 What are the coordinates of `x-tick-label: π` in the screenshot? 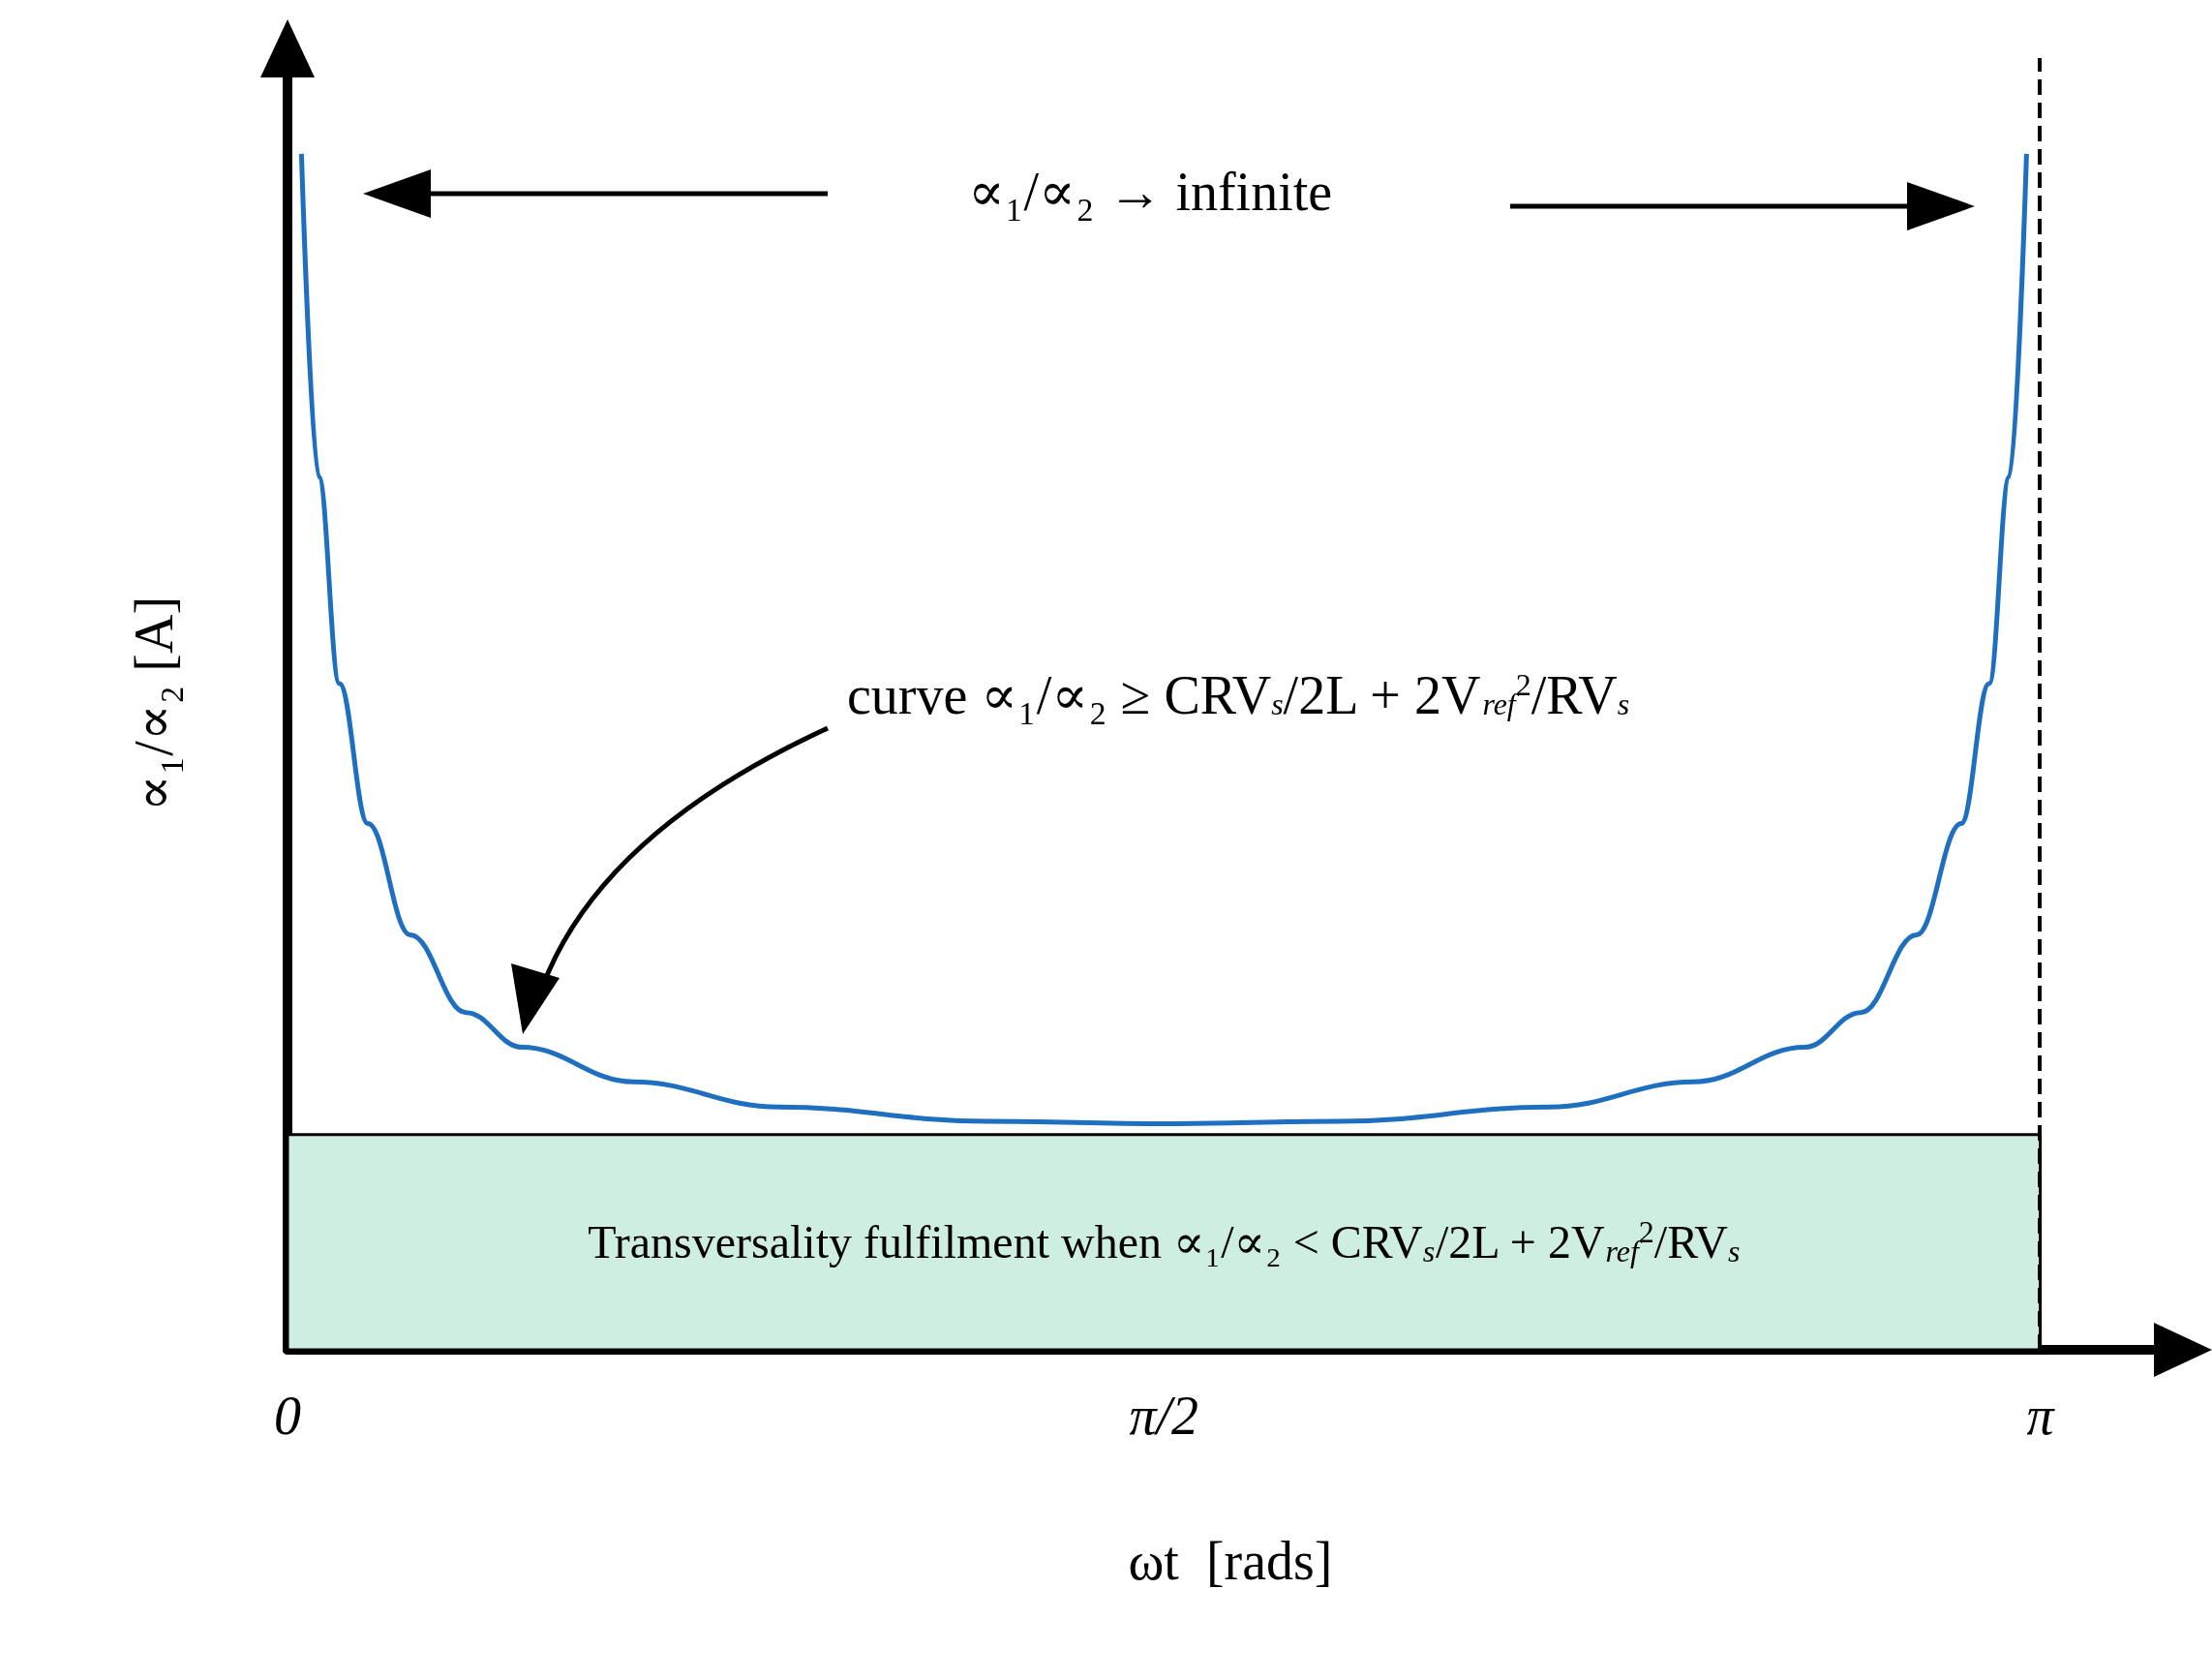 It's located at (2041, 1416).